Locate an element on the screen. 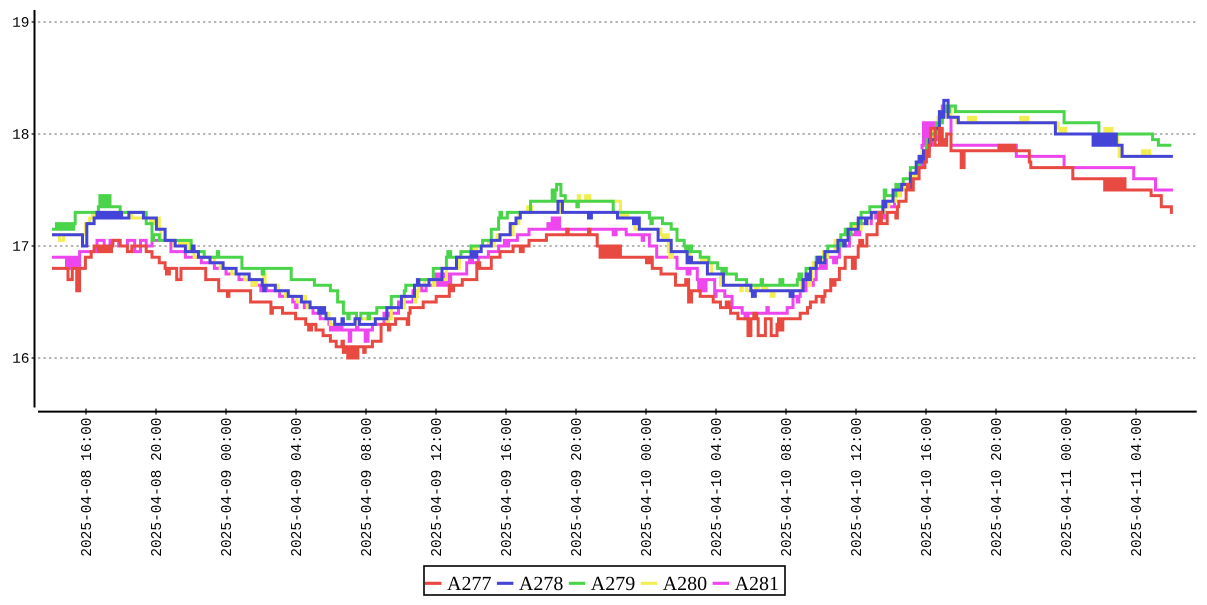  svg-text: A280 is located at coordinates (685, 584).